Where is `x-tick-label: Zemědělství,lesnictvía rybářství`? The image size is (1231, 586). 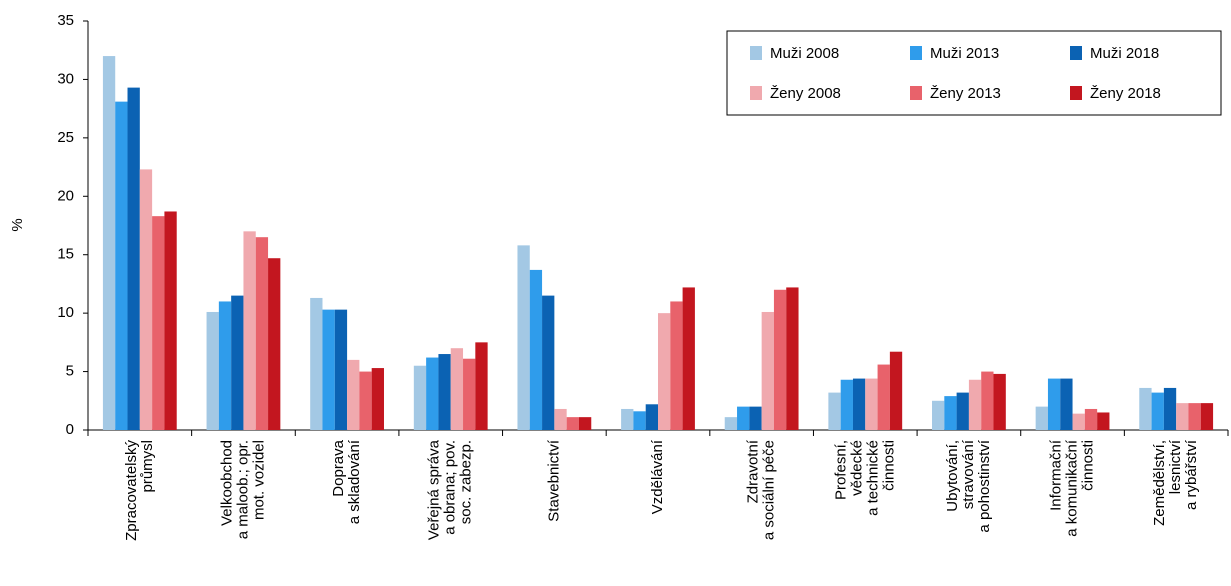
x-tick-label: Zemědělství,lesnictvía rybářství is located at coordinates (1175, 482).